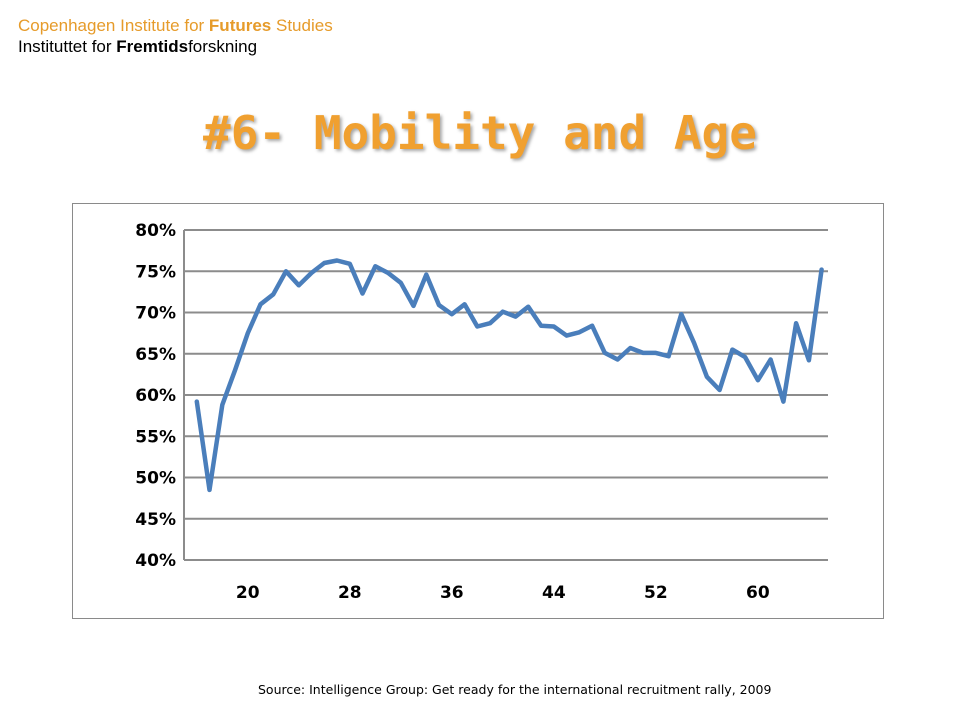 The width and height of the screenshot is (960, 720). Describe the element at coordinates (240, 25) in the screenshot. I see `org-en-bold: Futures` at that location.